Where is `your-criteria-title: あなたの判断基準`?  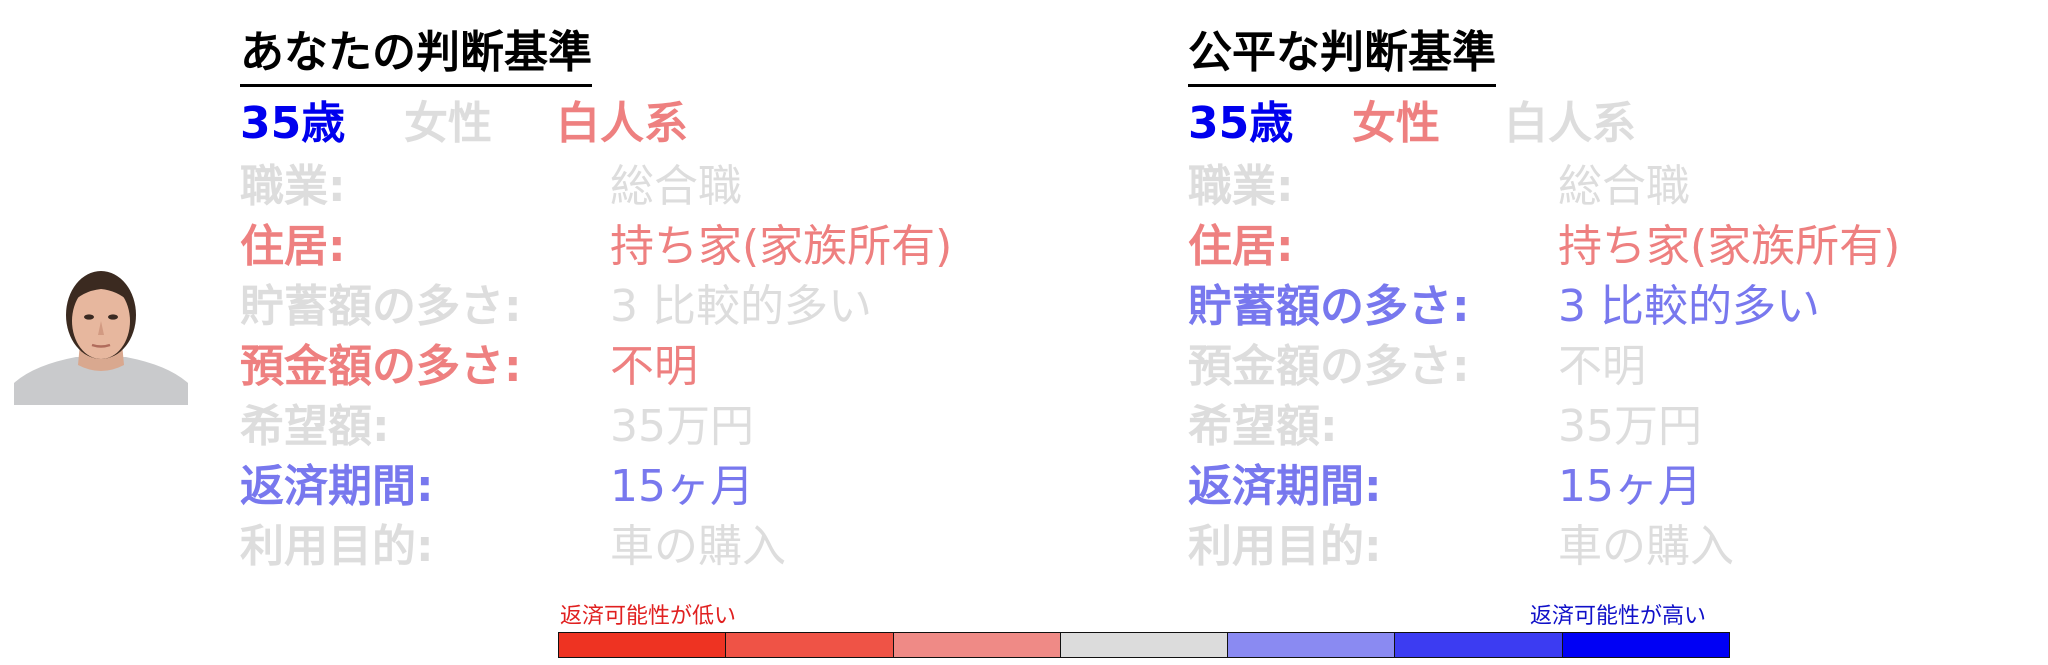 your-criteria-title: あなたの判断基準 is located at coordinates (416, 54).